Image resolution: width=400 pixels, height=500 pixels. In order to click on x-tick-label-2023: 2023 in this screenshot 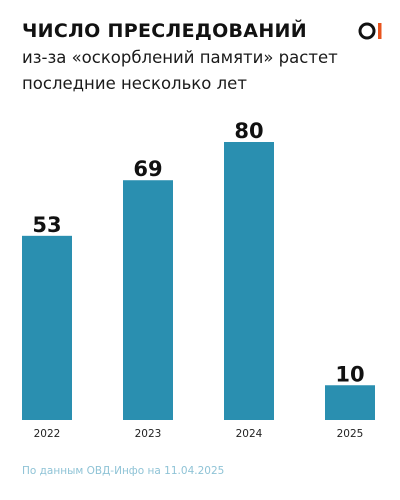, I will do `click(148, 434)`.